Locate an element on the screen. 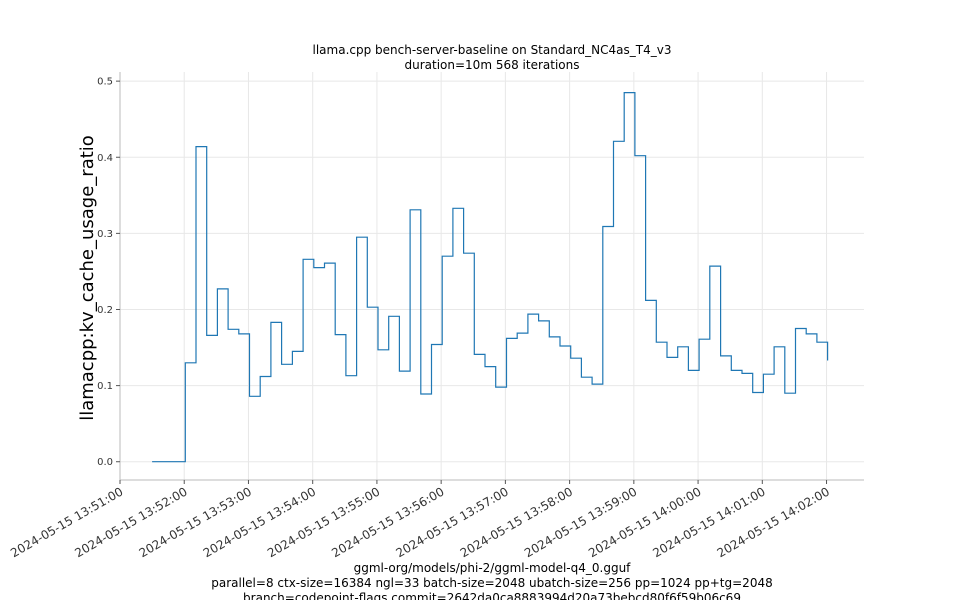  y-tick-label: 0.5 is located at coordinates (105, 82).